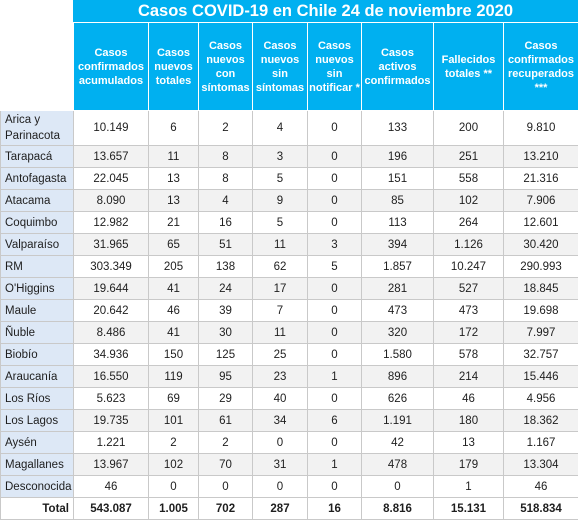  Describe the element at coordinates (541, 201) in the screenshot. I see `value-cell: 7.906` at that location.